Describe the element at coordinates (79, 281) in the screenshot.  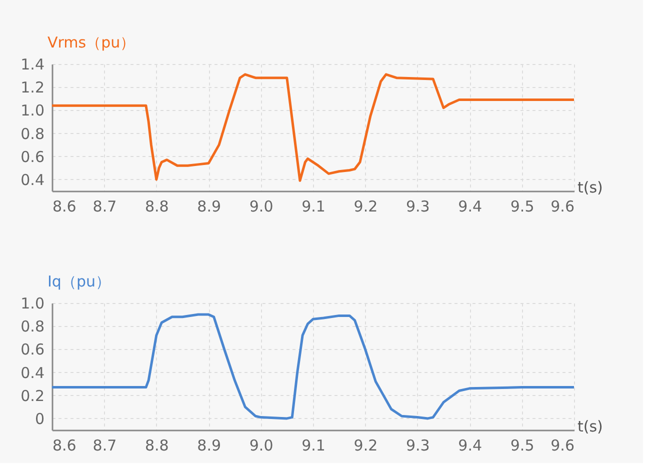
I see `y-axis-title: Iq（pu）` at that location.